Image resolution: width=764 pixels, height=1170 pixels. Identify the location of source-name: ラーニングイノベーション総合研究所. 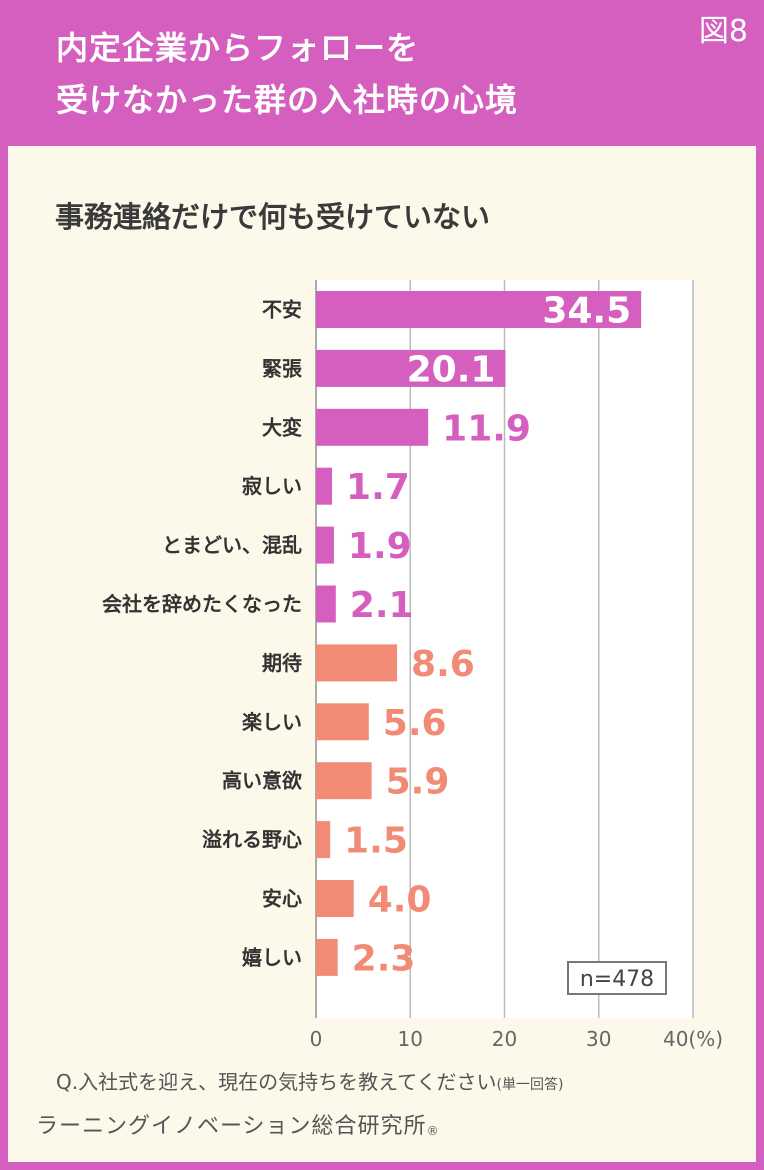
(231, 1126).